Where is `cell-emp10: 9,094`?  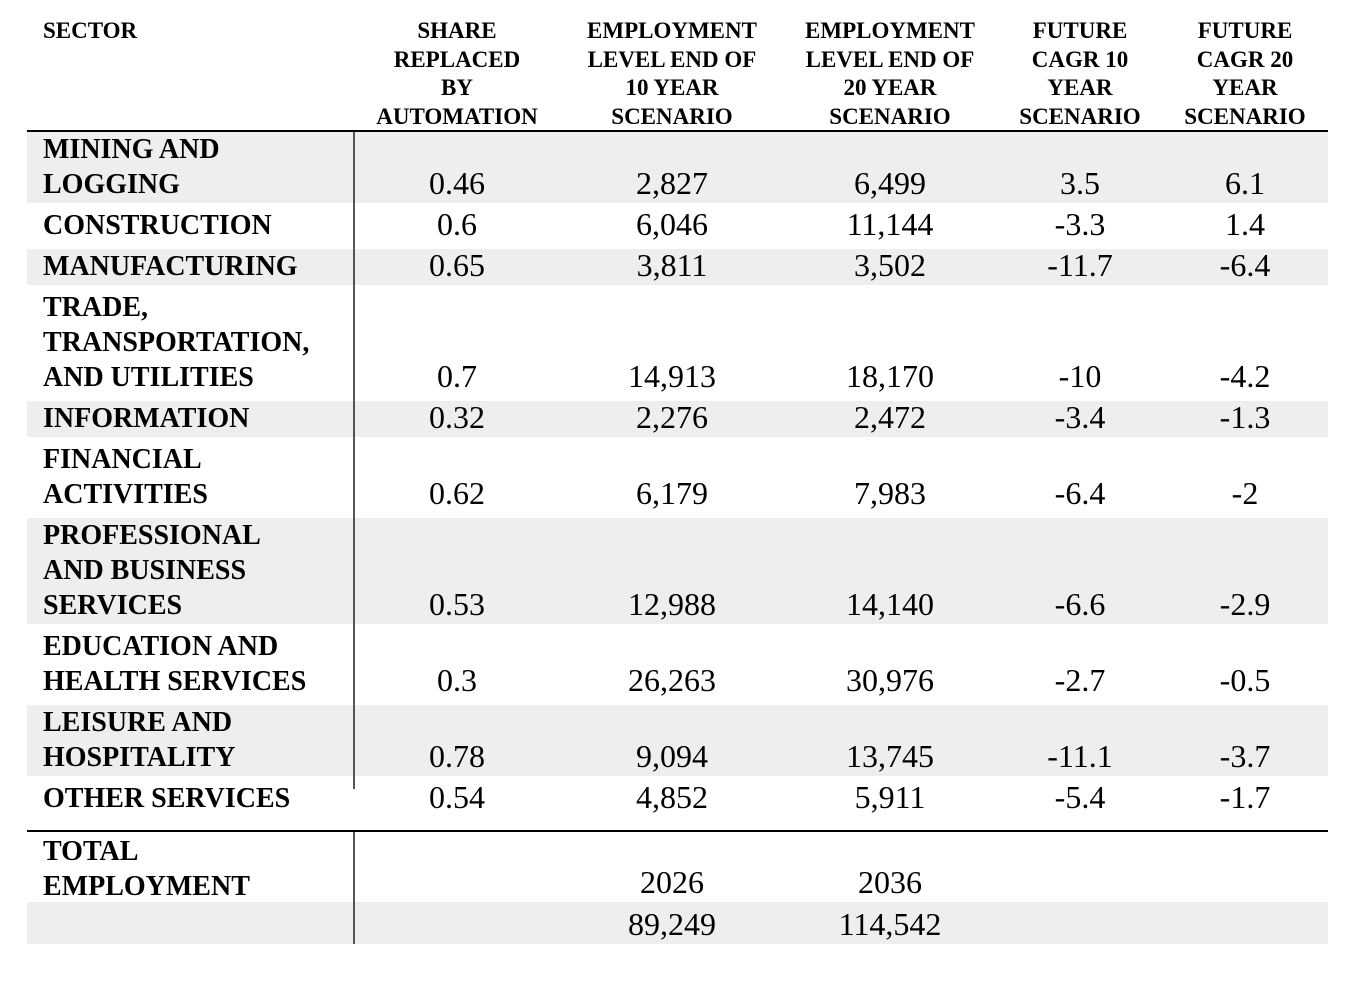 cell-emp10: 9,094 is located at coordinates (672, 756).